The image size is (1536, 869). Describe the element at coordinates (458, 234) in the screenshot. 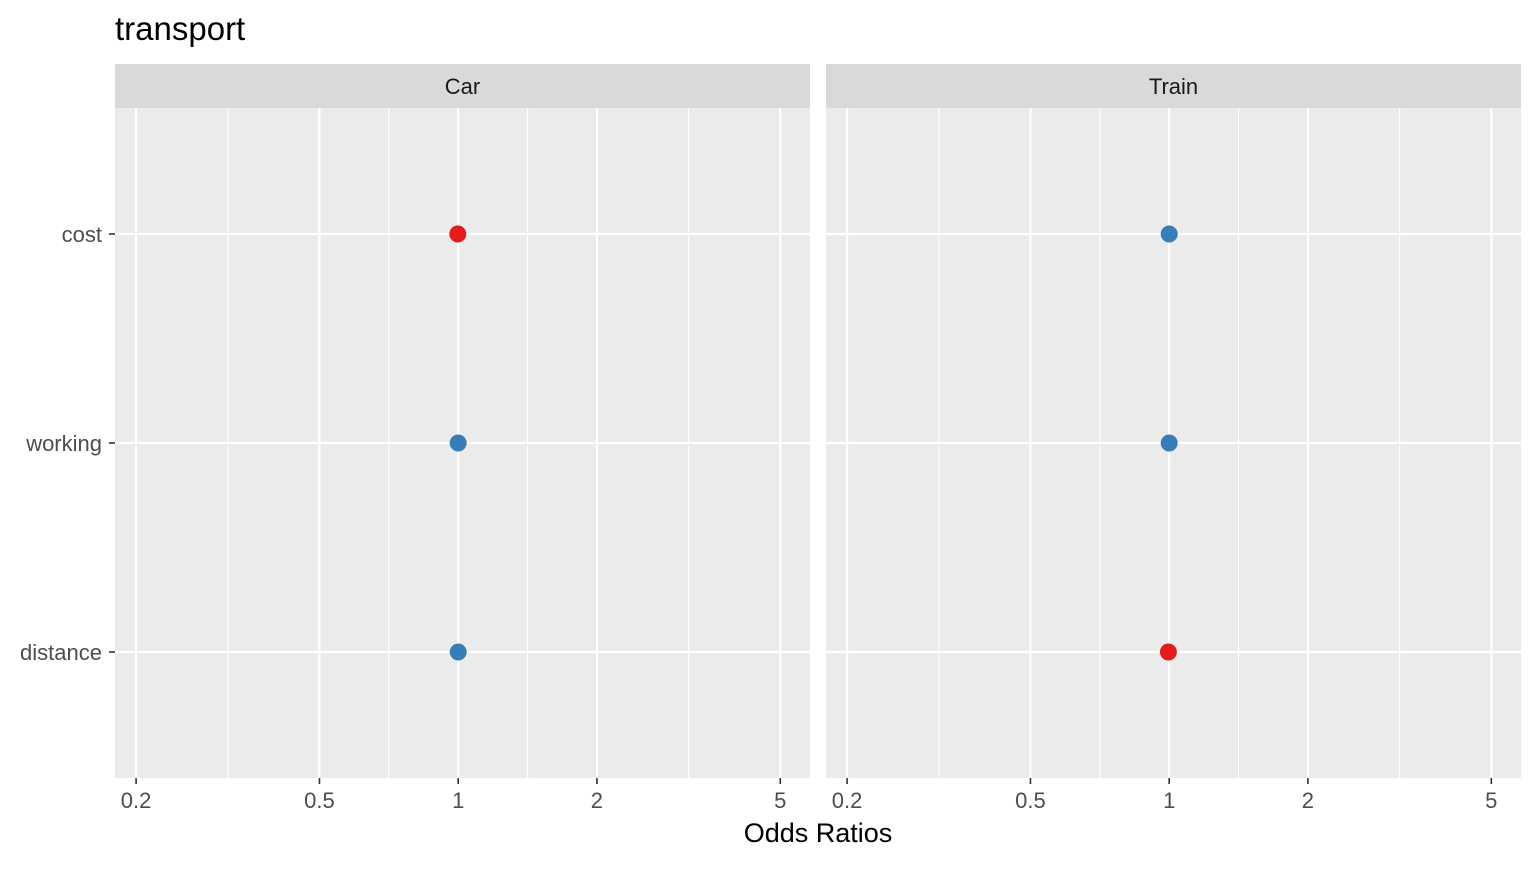

I see `data-point-car-cost` at that location.